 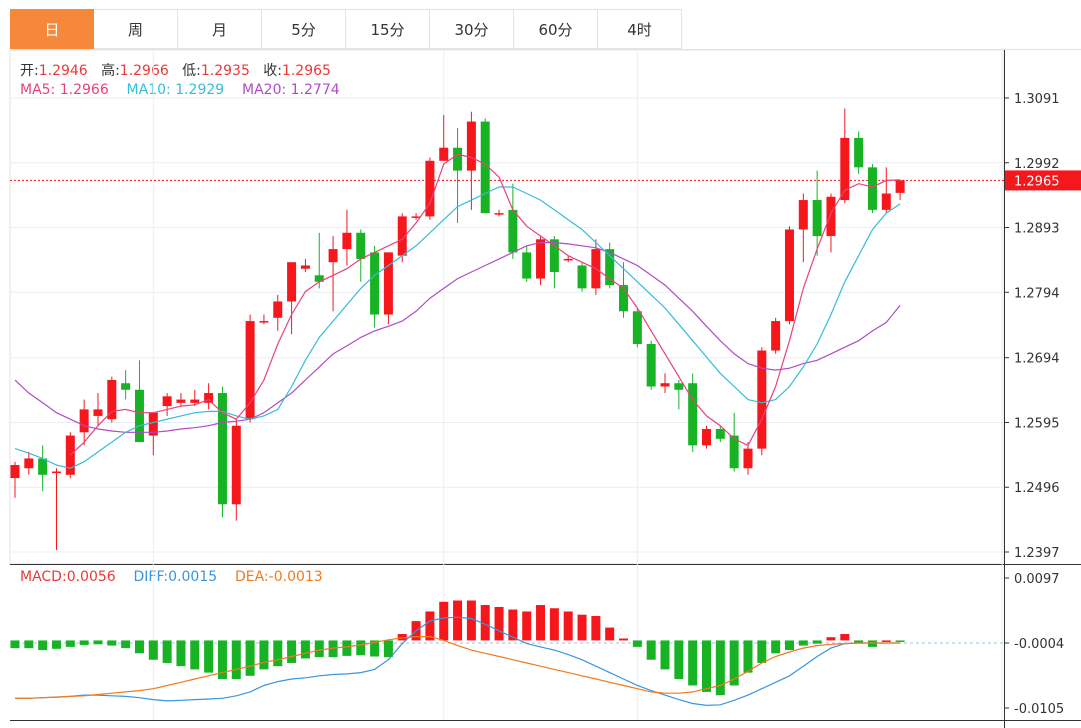 I want to click on ma10-label: MA10:, so click(x=148, y=90).